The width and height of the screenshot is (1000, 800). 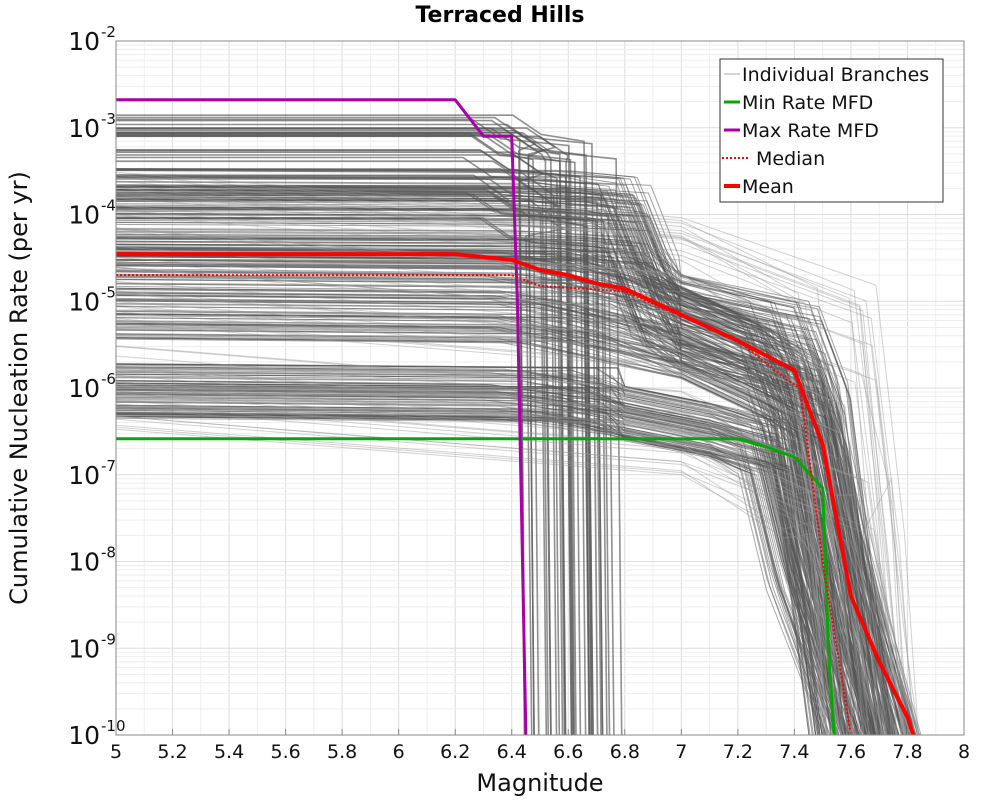 I want to click on legend-label: Min Rate MFD, so click(x=807, y=103).